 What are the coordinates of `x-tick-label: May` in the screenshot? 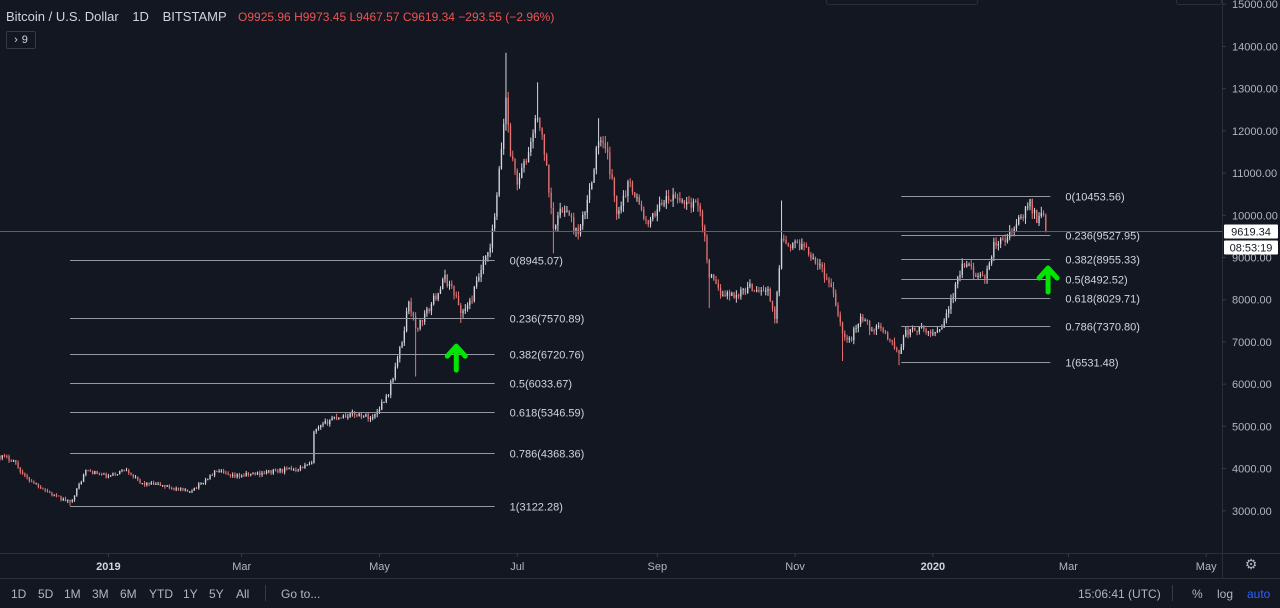 It's located at (1206, 567).